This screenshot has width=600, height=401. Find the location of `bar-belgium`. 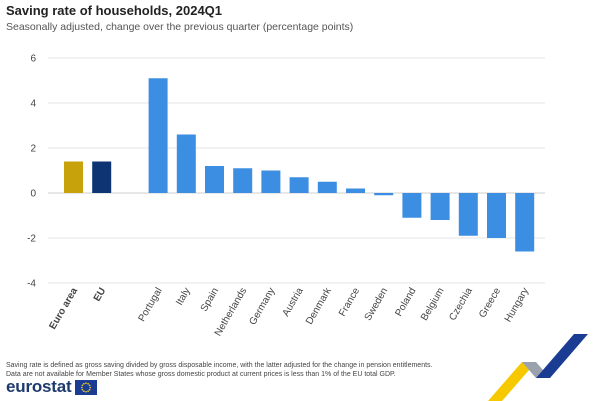

bar-belgium is located at coordinates (440, 206).